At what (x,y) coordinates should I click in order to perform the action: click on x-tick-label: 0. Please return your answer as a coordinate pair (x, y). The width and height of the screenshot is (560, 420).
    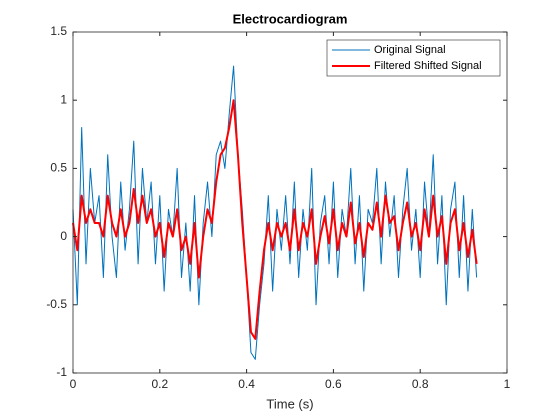
    Looking at the image, I should click on (73, 384).